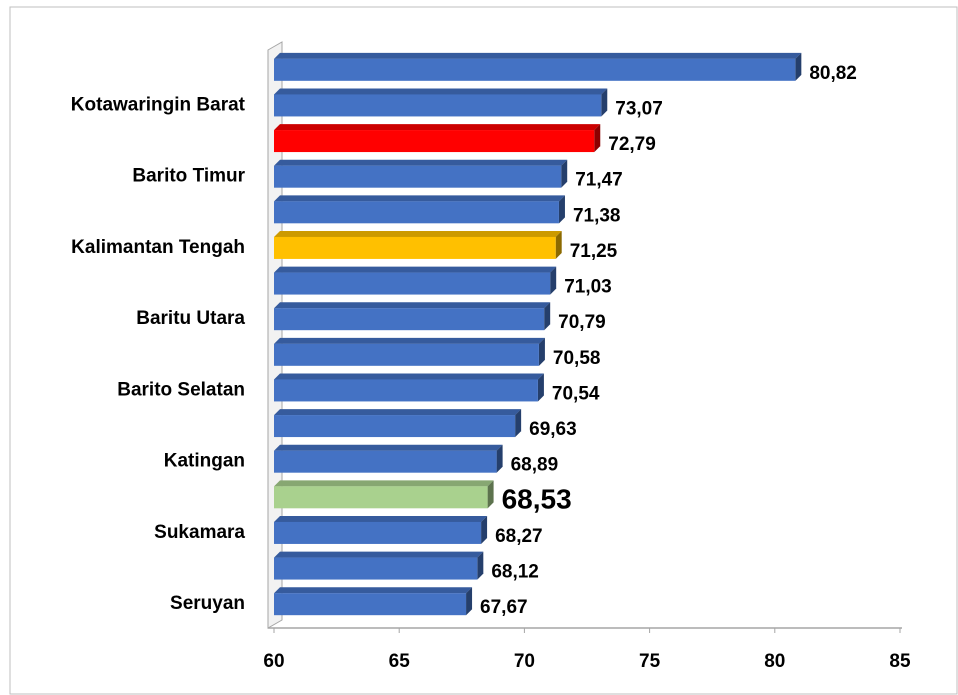  I want to click on value-label: 70,54, so click(576, 393).